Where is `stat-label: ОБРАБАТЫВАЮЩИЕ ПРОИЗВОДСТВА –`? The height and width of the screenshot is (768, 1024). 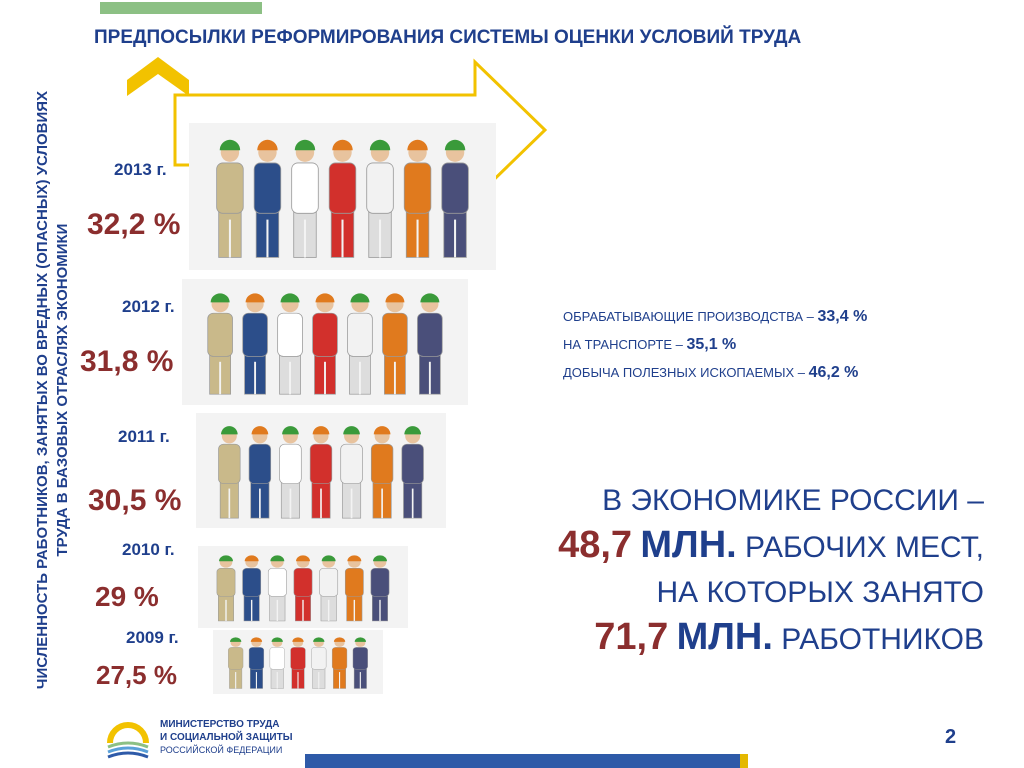
stat-label: ОБРАБАТЫВАЮЩИЕ ПРОИЗВОДСТВА – is located at coordinates (690, 316).